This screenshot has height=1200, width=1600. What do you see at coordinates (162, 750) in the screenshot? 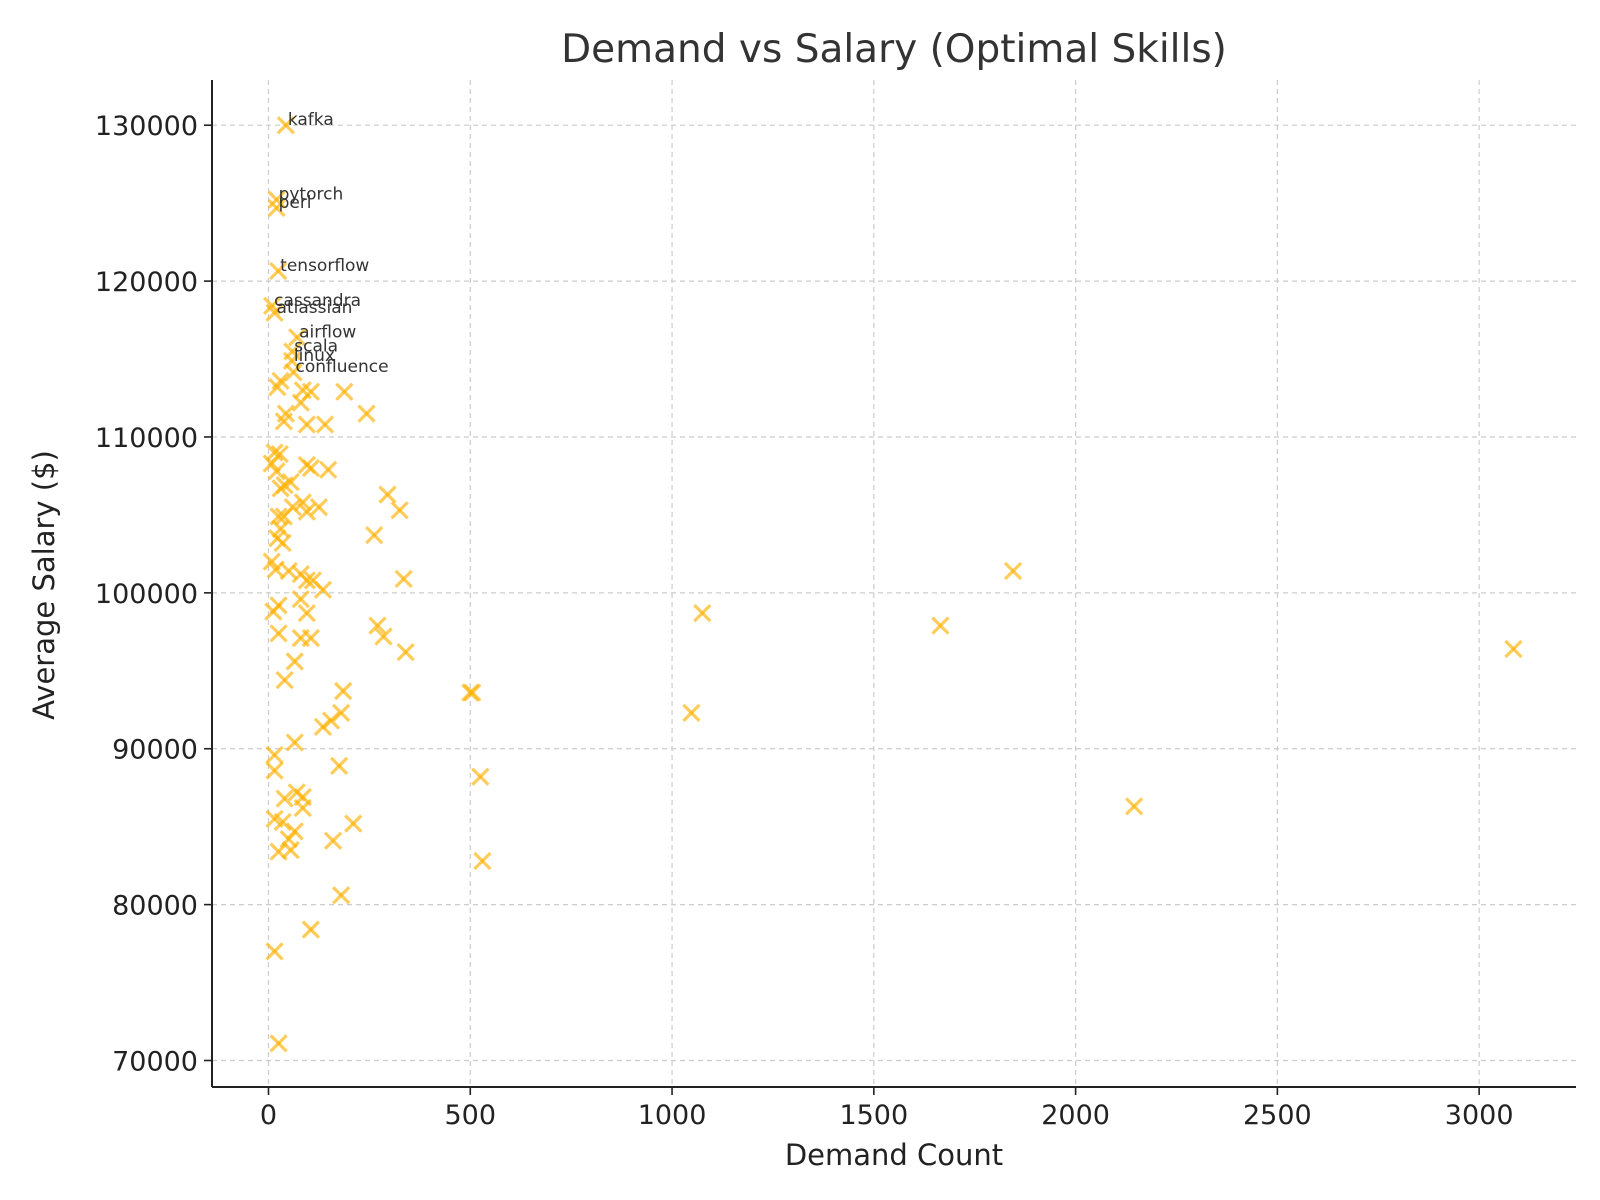
I see `y-tick: 90000` at bounding box center [162, 750].